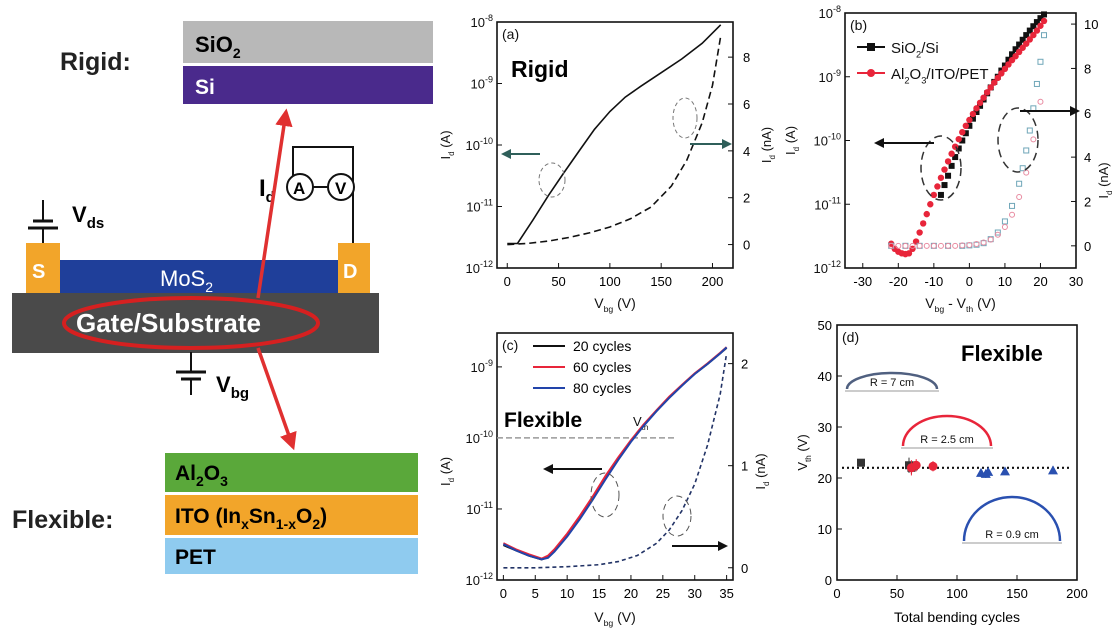  Describe the element at coordinates (540, 69) in the screenshot. I see `panel-title: Rigid` at that location.